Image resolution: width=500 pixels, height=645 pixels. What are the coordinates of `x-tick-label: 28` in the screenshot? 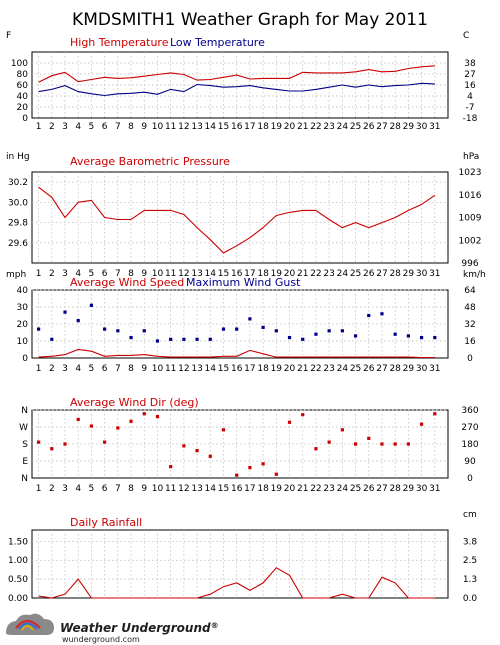 It's located at (395, 127).